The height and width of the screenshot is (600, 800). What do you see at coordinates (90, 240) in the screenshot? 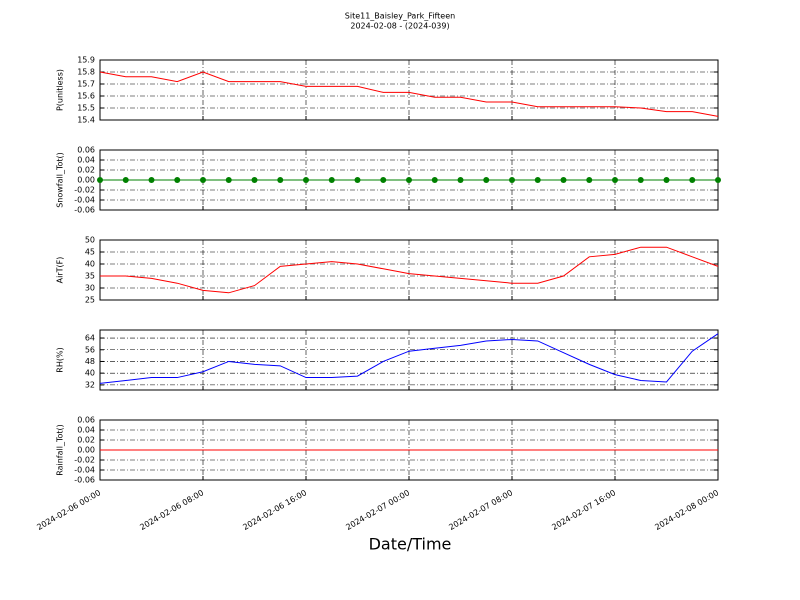
I see `y-tick-label: 50` at bounding box center [90, 240].